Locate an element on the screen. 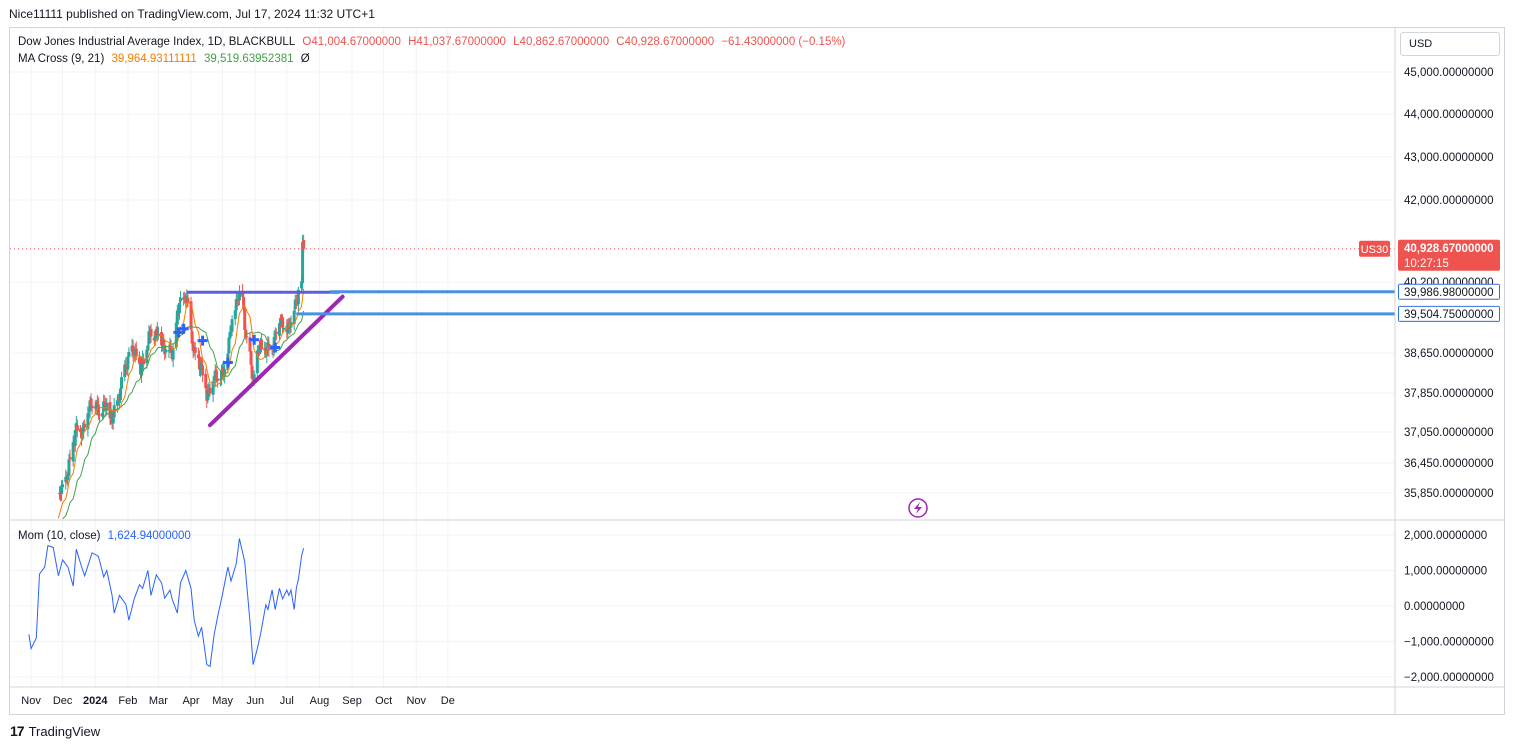 The height and width of the screenshot is (749, 1515). ma-legend-title: MA Cross (9, 21) is located at coordinates (61, 59).